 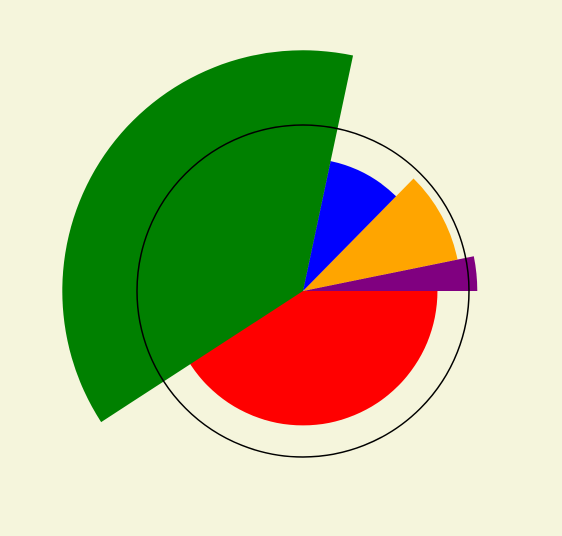 I want to click on slice-blue, so click(x=350, y=226).